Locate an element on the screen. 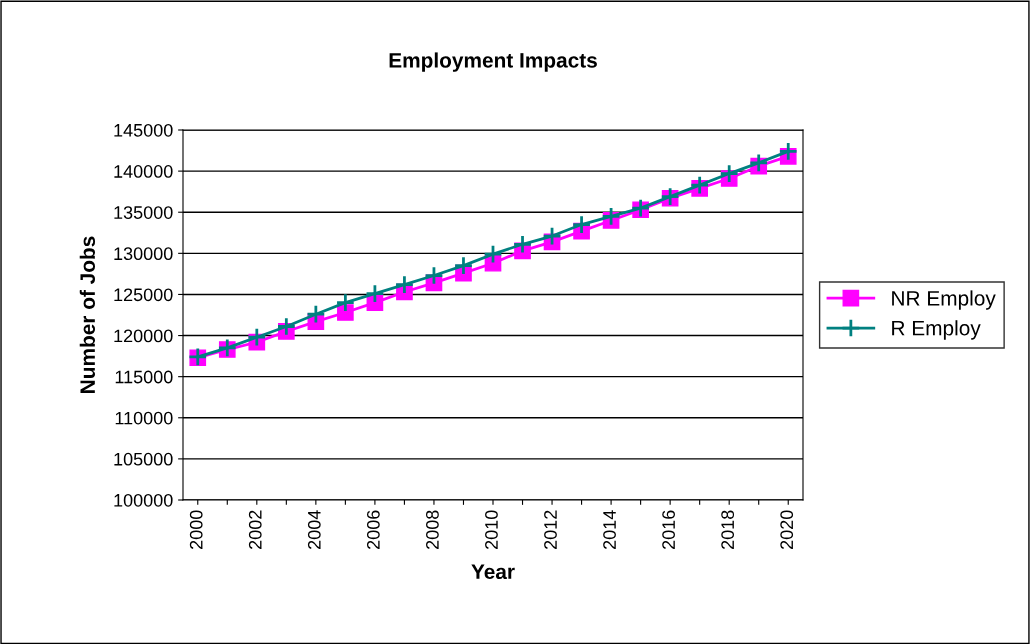 This screenshot has width=1031, height=644. x-axis-title: Year is located at coordinates (493, 572).